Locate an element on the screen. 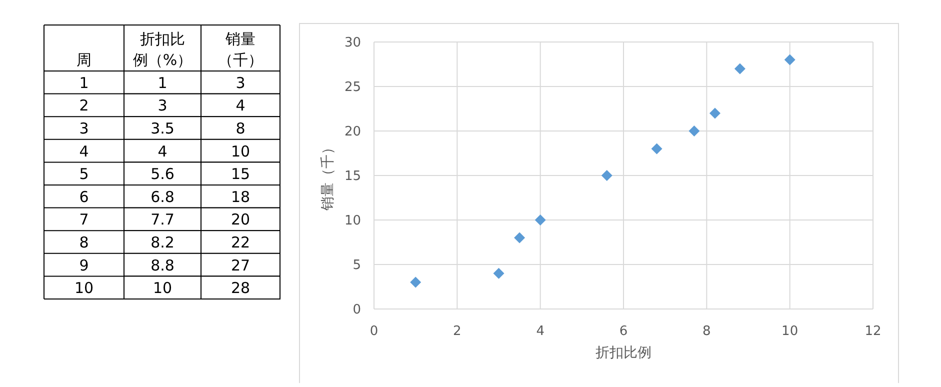 The height and width of the screenshot is (387, 941). data-label: 28 is located at coordinates (240, 288).